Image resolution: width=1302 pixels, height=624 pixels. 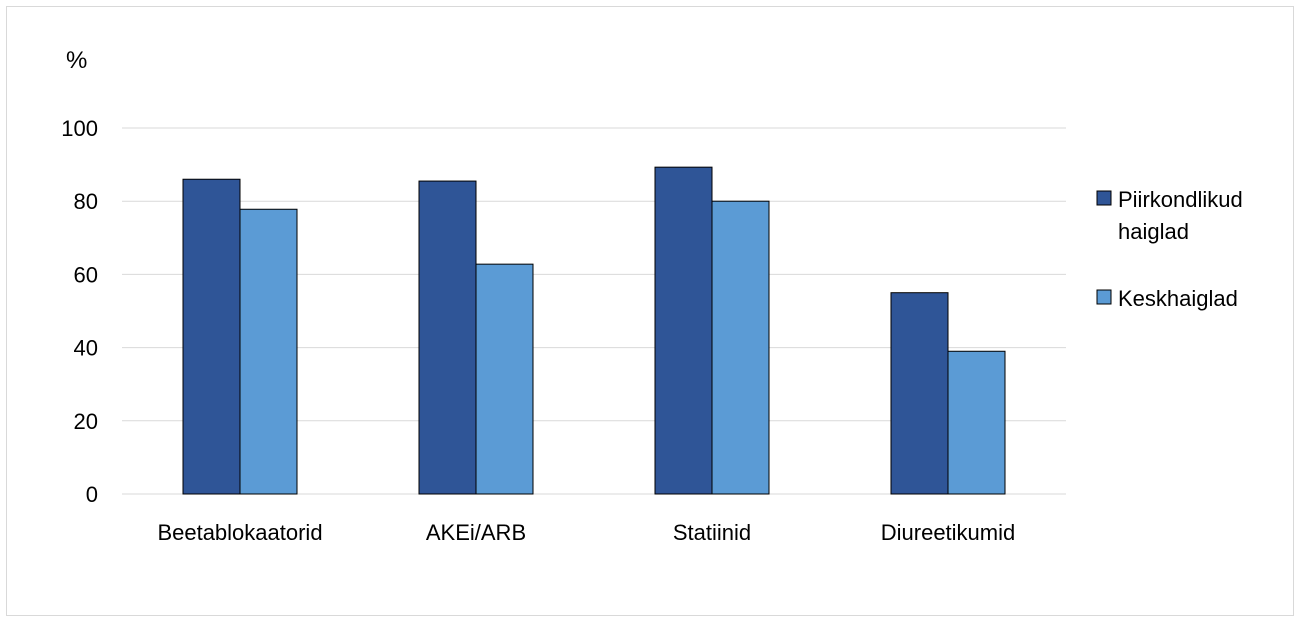 What do you see at coordinates (712, 532) in the screenshot?
I see `x-category-label: Statiinid` at bounding box center [712, 532].